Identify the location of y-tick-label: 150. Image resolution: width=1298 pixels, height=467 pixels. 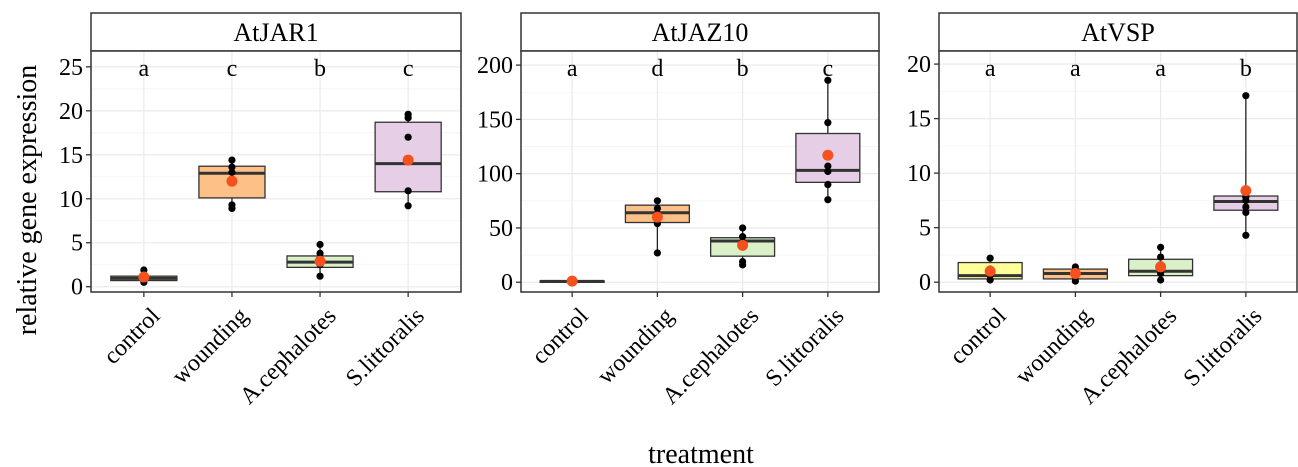
(495, 120).